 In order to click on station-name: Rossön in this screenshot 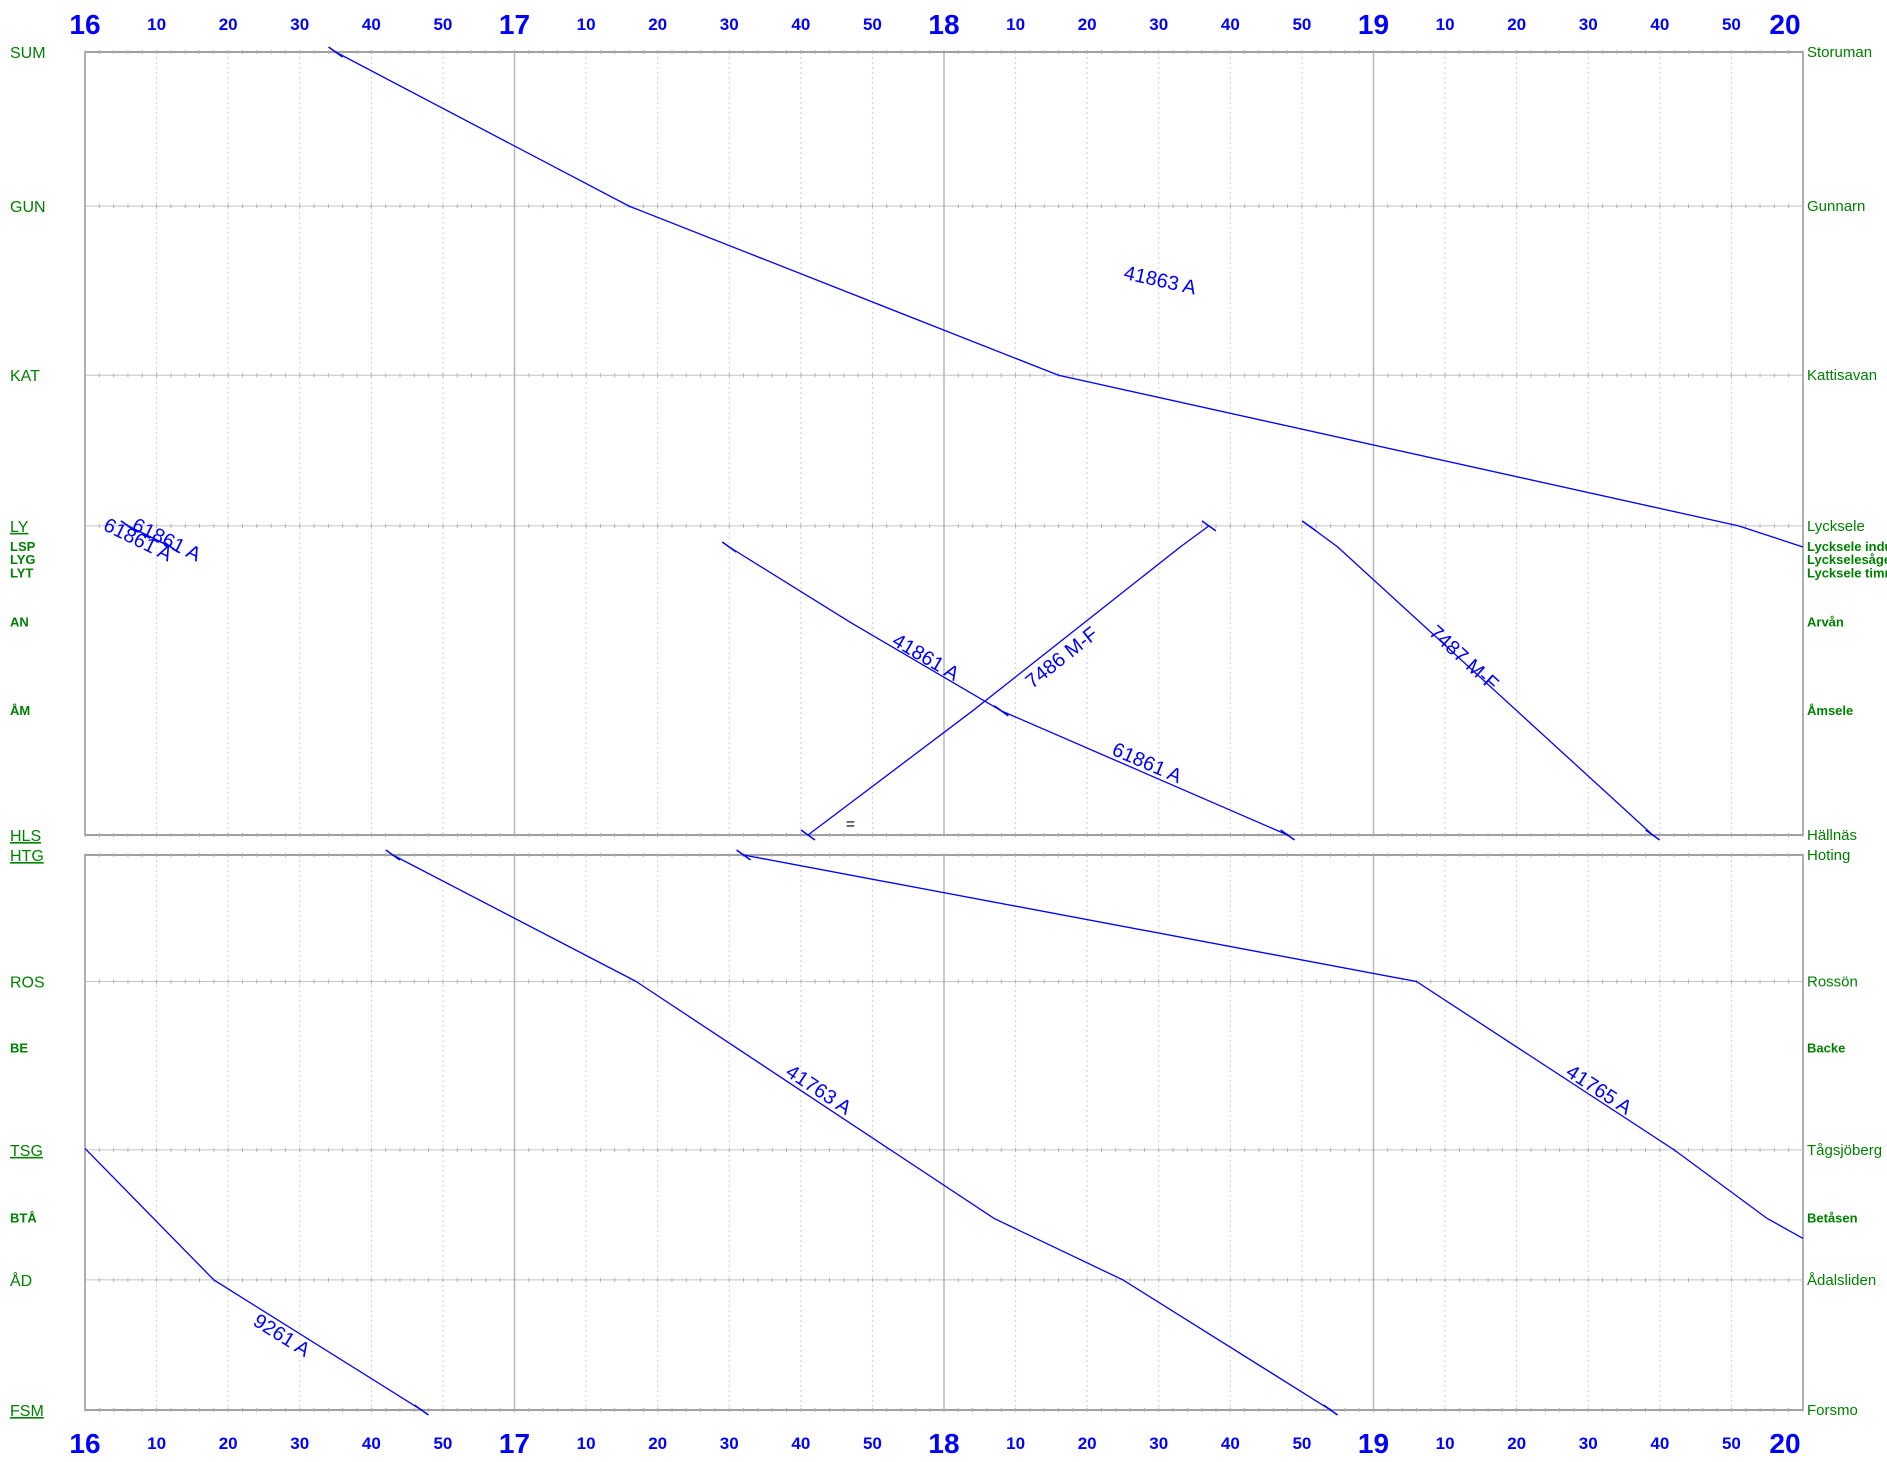, I will do `click(1832, 982)`.